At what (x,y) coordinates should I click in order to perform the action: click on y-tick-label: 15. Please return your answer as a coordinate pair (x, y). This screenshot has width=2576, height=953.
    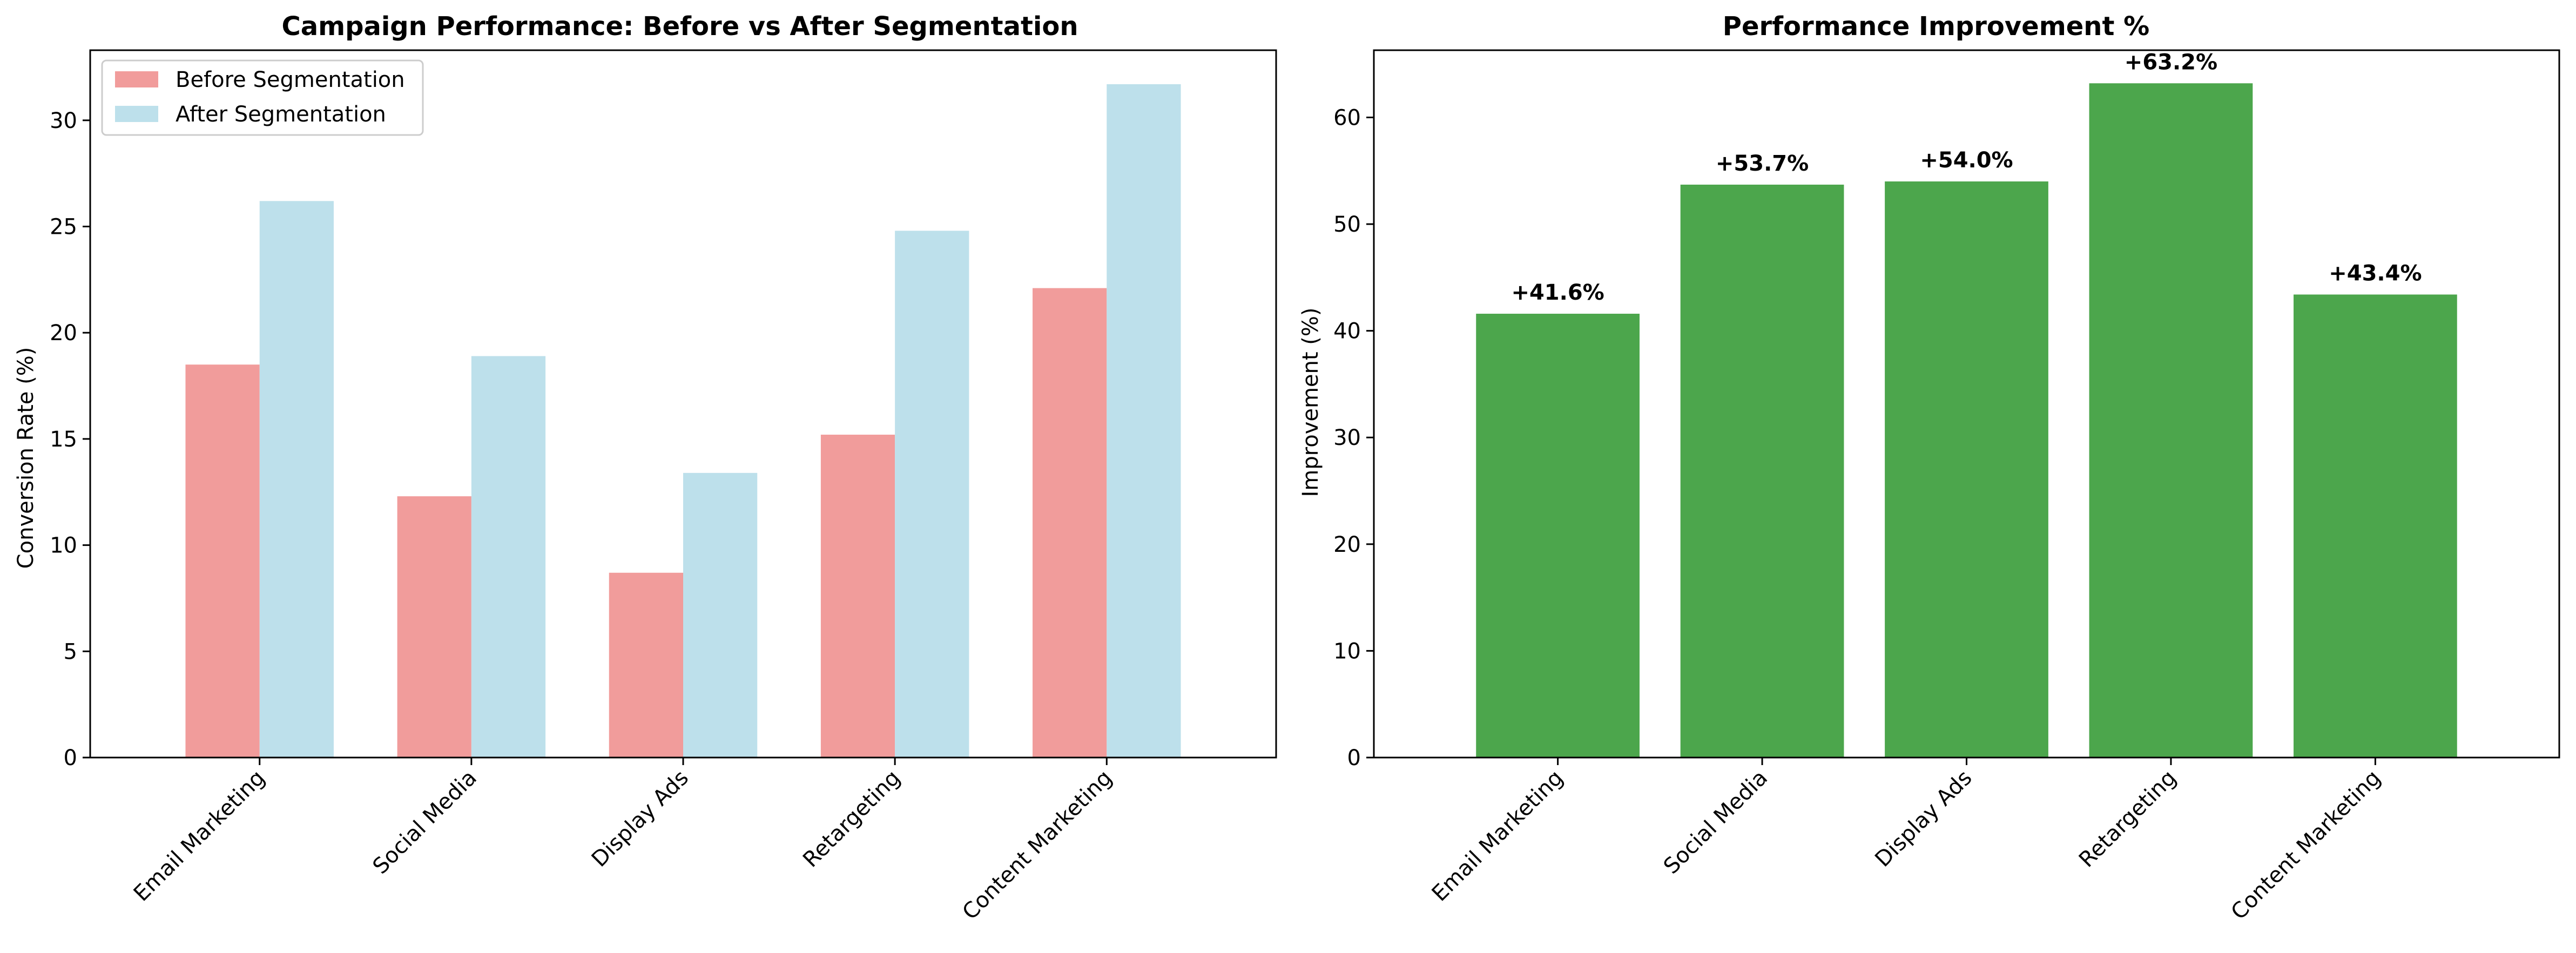
    Looking at the image, I should click on (63, 439).